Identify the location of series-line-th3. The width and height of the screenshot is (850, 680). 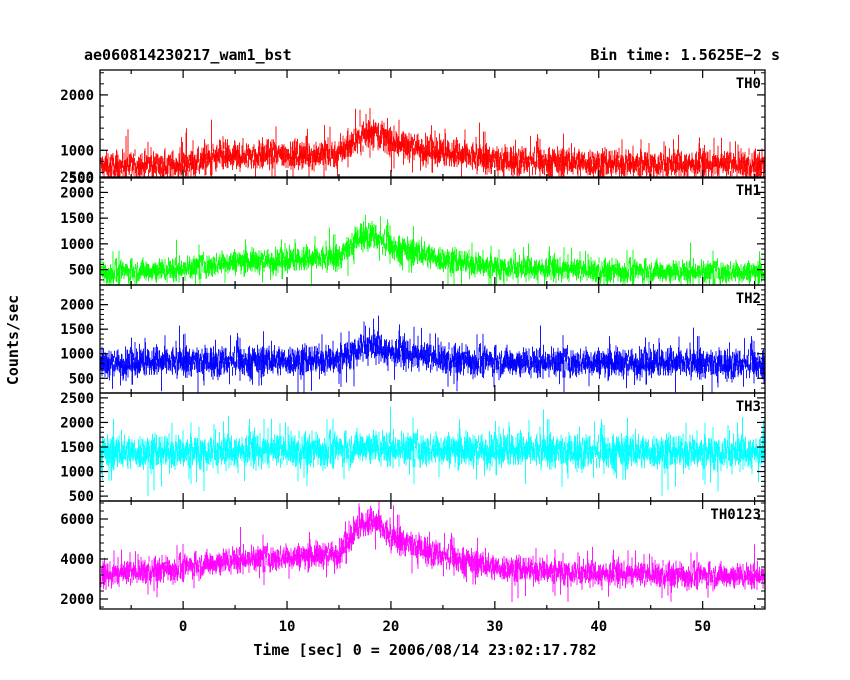
(432, 451).